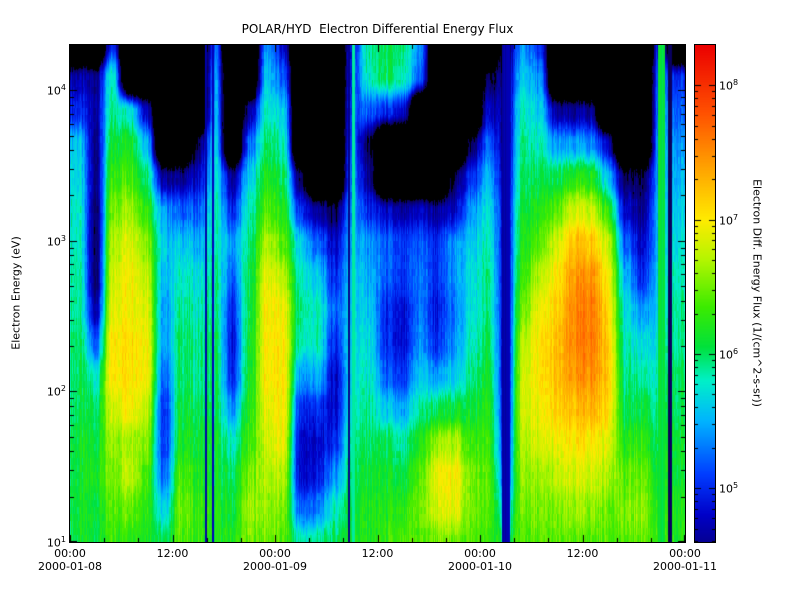 This screenshot has height=600, width=800. Describe the element at coordinates (275, 566) in the screenshot. I see `x-date-label: 2000-01-09` at that location.